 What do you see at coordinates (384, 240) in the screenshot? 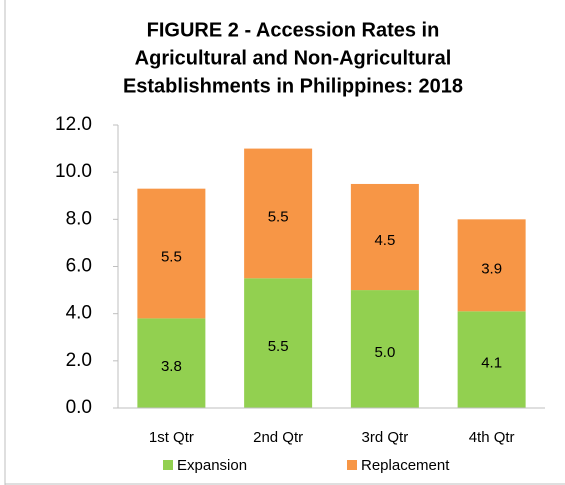
I see `data-label: 4.5` at bounding box center [384, 240].